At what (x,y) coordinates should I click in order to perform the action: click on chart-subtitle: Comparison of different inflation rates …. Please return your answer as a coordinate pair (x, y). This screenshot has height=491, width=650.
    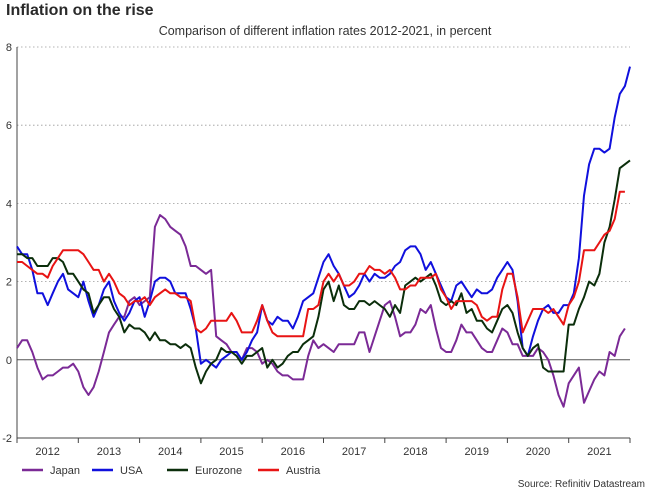
    Looking at the image, I should click on (325, 31).